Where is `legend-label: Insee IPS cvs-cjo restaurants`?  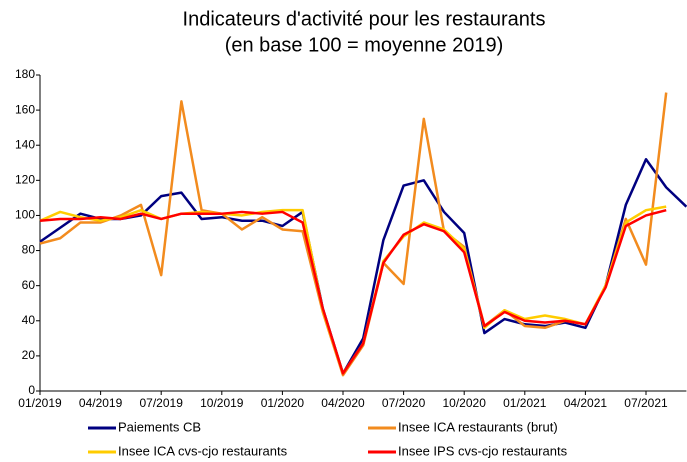 legend-label: Insee IPS cvs-cjo restaurants is located at coordinates (483, 450).